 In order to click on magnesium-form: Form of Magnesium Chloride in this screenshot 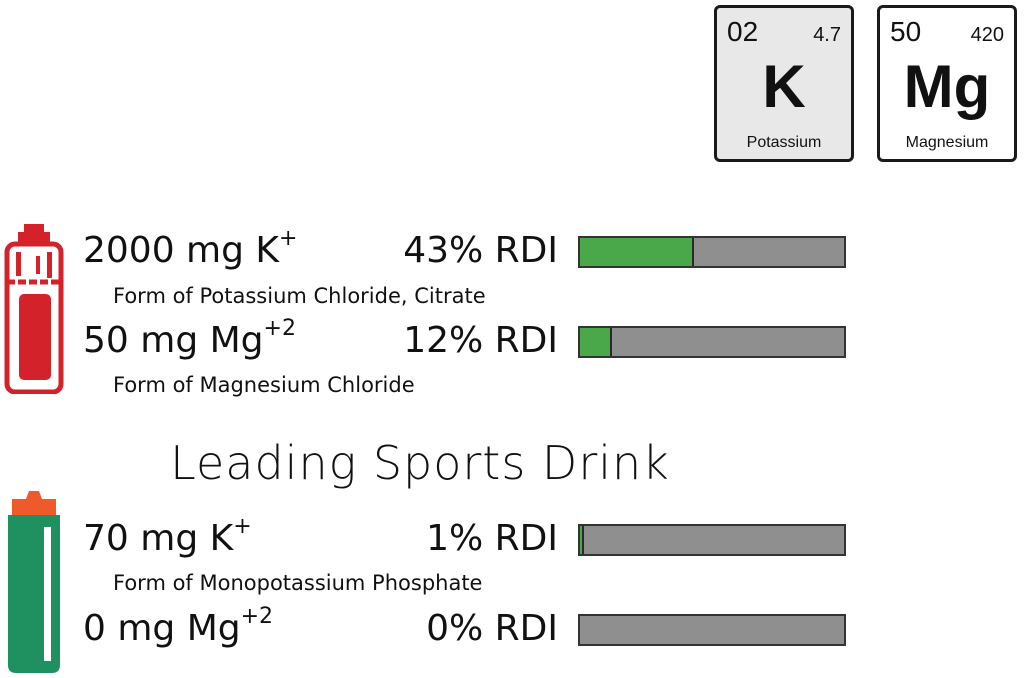, I will do `click(264, 385)`.